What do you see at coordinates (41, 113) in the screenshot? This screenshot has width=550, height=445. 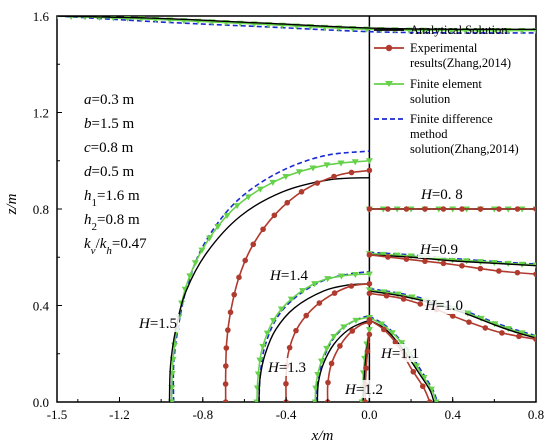 I see `y-tick-label: 1.2` at bounding box center [41, 113].